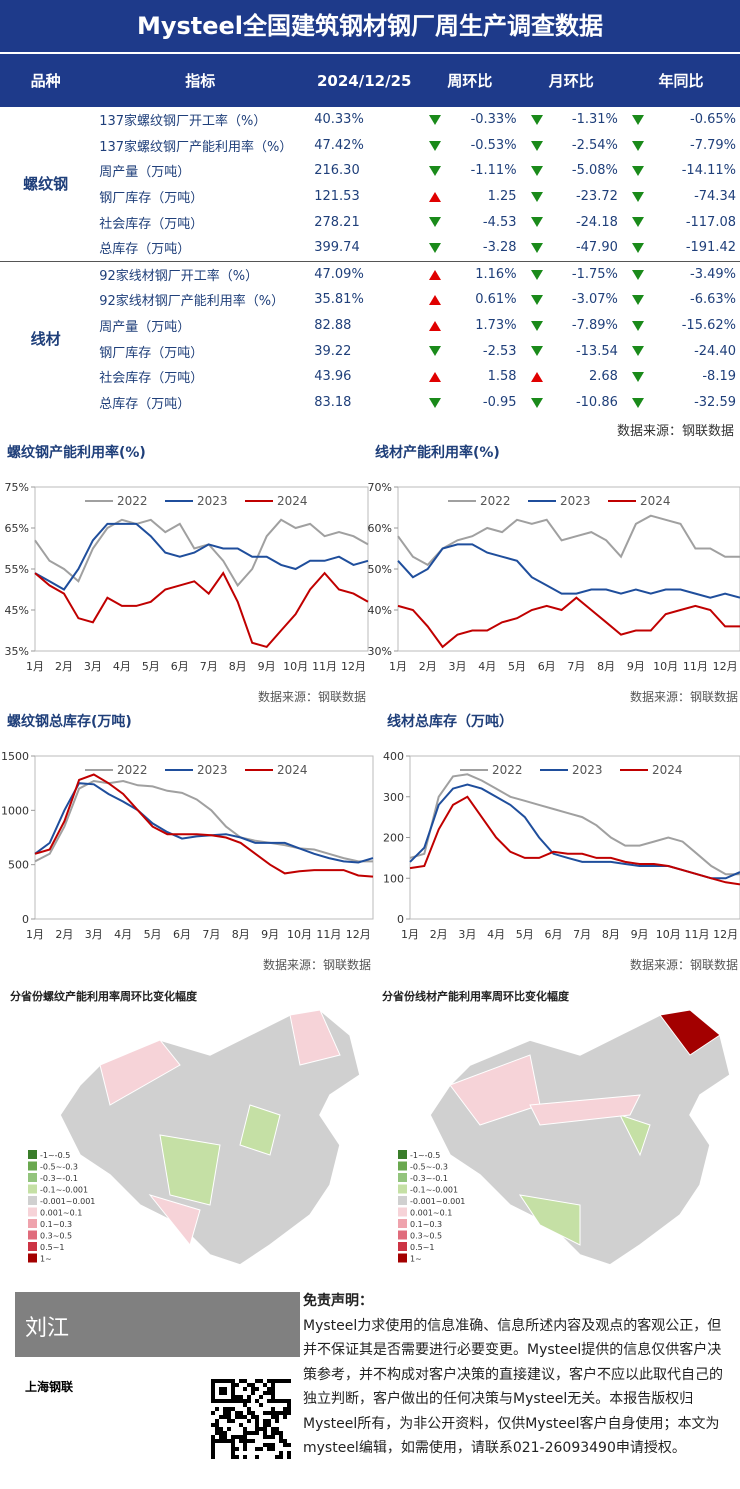 The height and width of the screenshot is (1489, 740). I want to click on table-row: 周产量（万吨） 82.88 1.73% -7.89% -15.62%, so click(370, 326).